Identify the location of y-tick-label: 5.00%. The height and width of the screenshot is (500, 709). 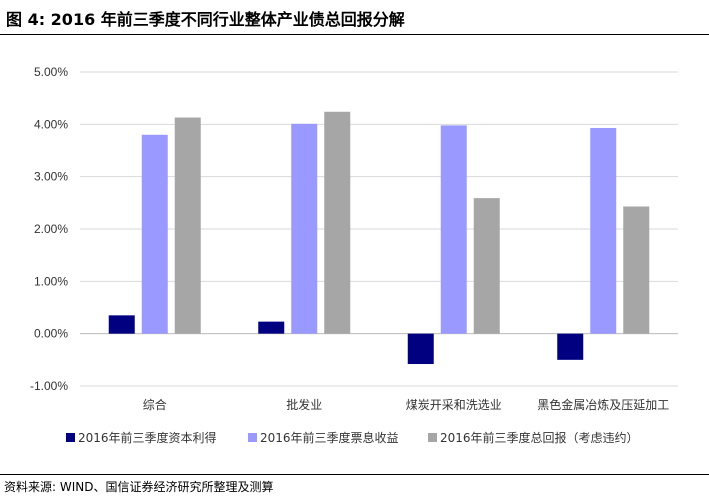
(51, 72).